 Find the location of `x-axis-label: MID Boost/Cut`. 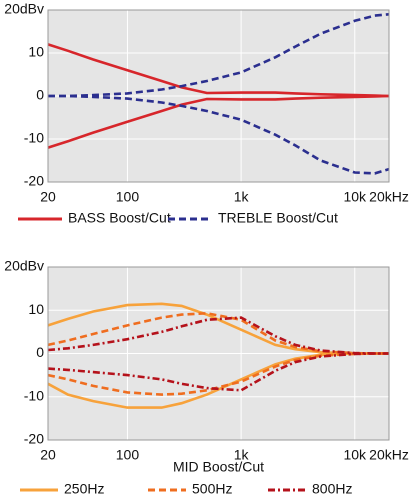

x-axis-label: MID Boost/Cut is located at coordinates (218, 467).